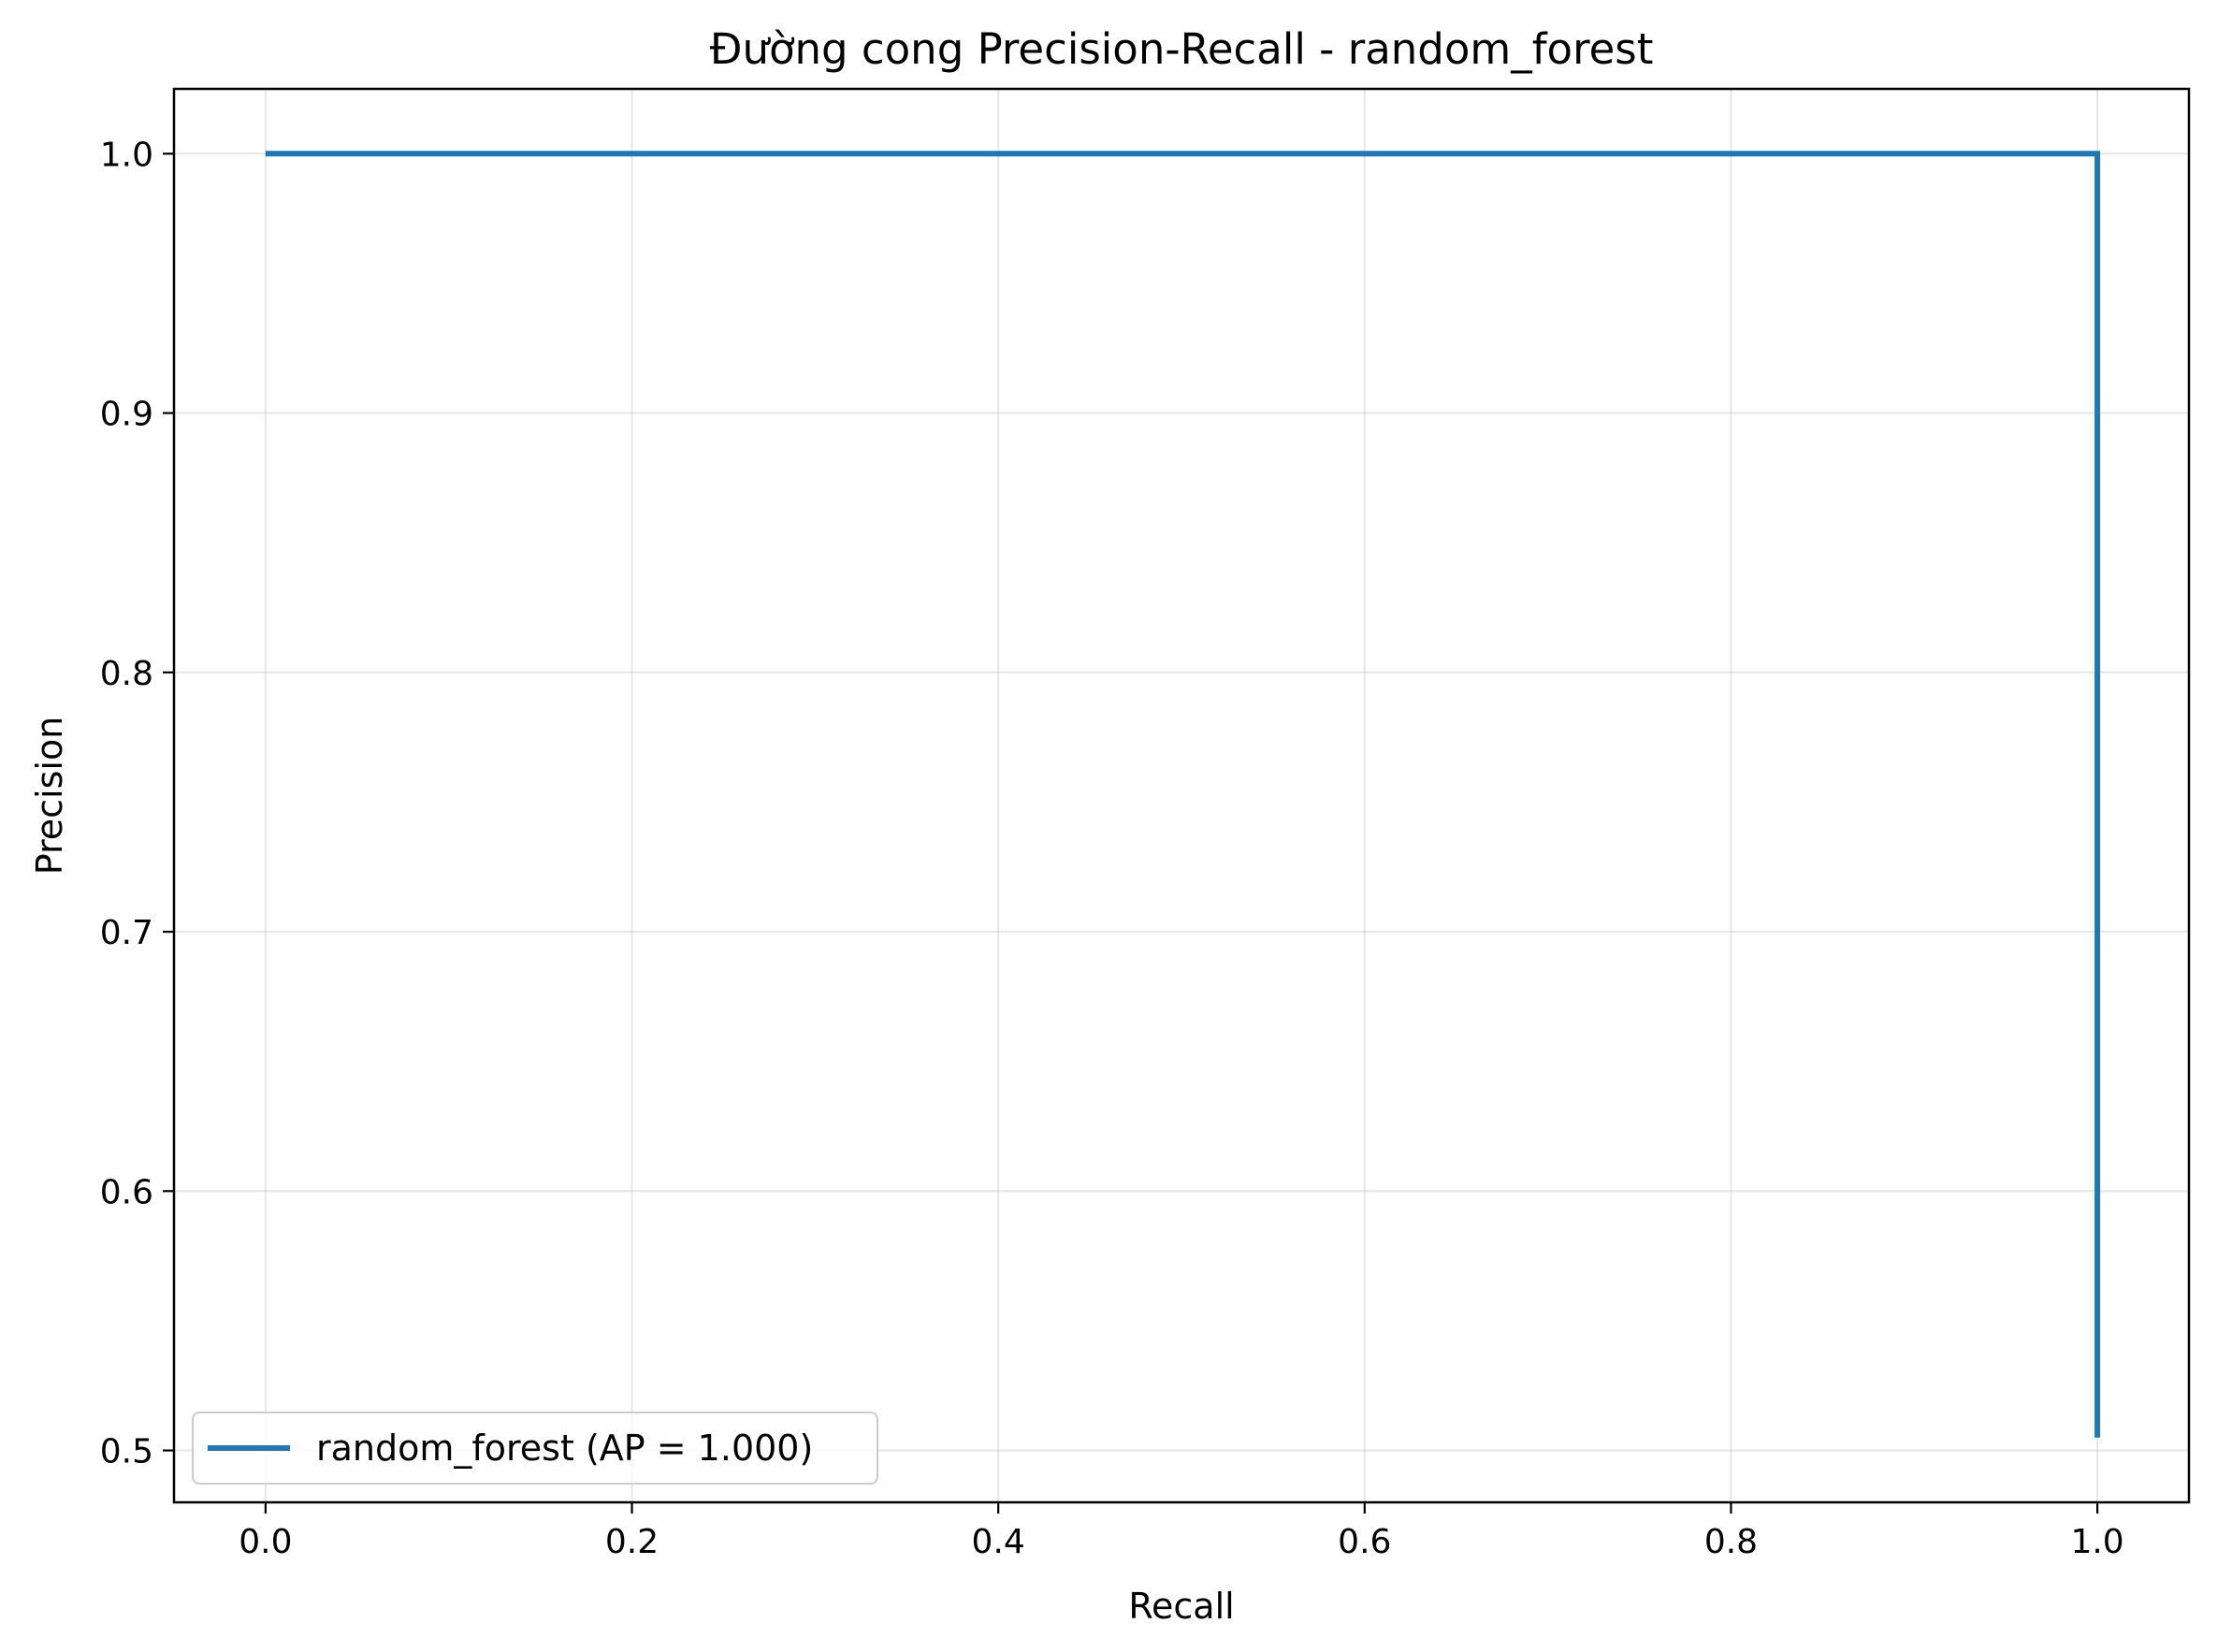 This screenshot has width=2217, height=1652. Describe the element at coordinates (126, 933) in the screenshot. I see `y-tick-label: 0.7` at that location.